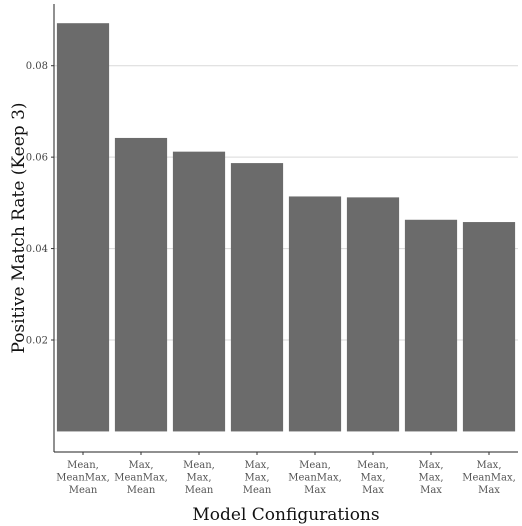 Image resolution: width=522 pixels, height=526 pixels. What do you see at coordinates (285, 515) in the screenshot?
I see `x-axis-title: Model Configurations` at bounding box center [285, 515].